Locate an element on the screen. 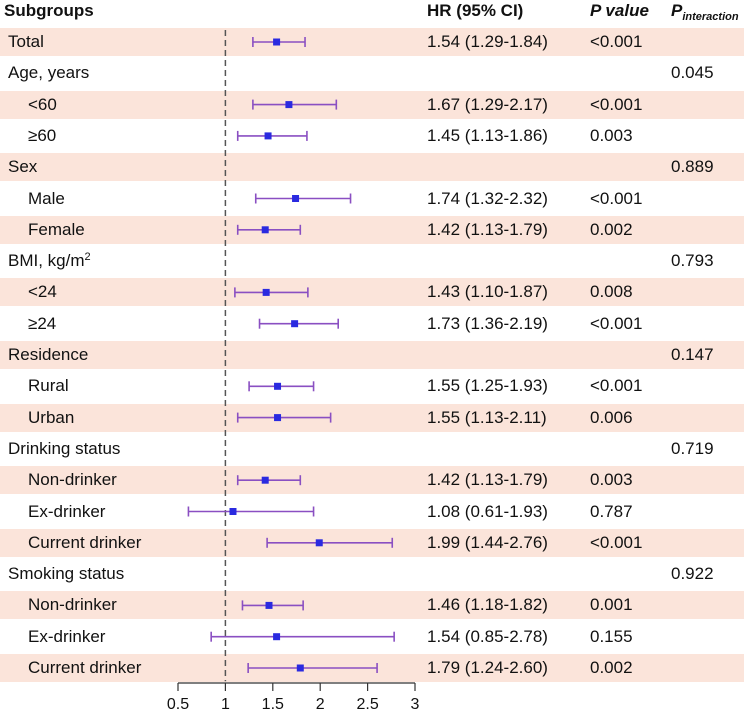 Image resolution: width=744 pixels, height=716 pixels. row-label: Urban is located at coordinates (51, 418).